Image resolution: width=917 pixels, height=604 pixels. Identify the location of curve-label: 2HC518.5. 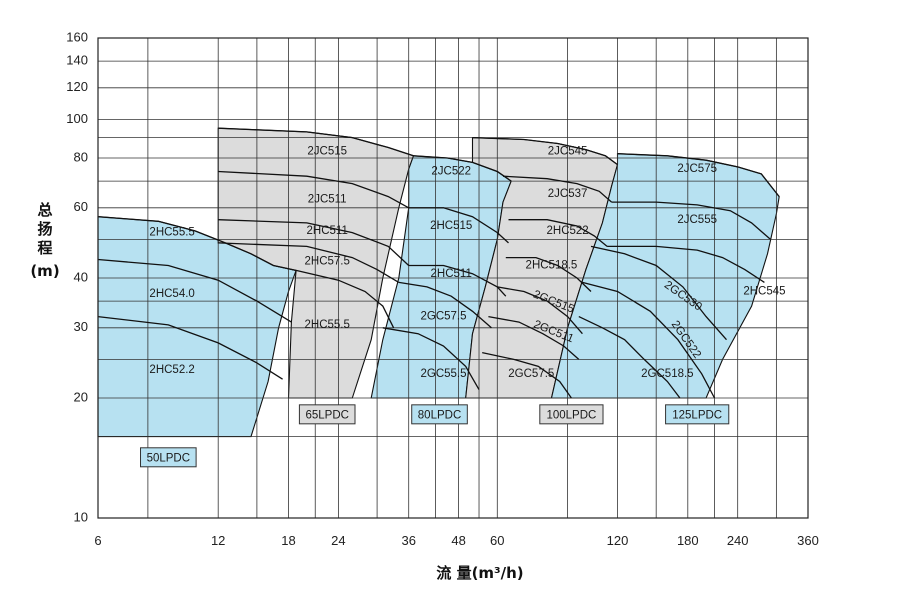
(552, 266).